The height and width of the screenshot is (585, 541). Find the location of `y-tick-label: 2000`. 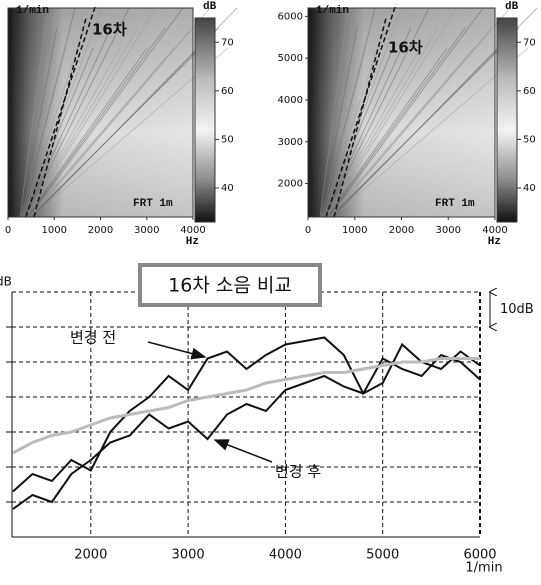

y-tick-label: 2000 is located at coordinates (290, 184).